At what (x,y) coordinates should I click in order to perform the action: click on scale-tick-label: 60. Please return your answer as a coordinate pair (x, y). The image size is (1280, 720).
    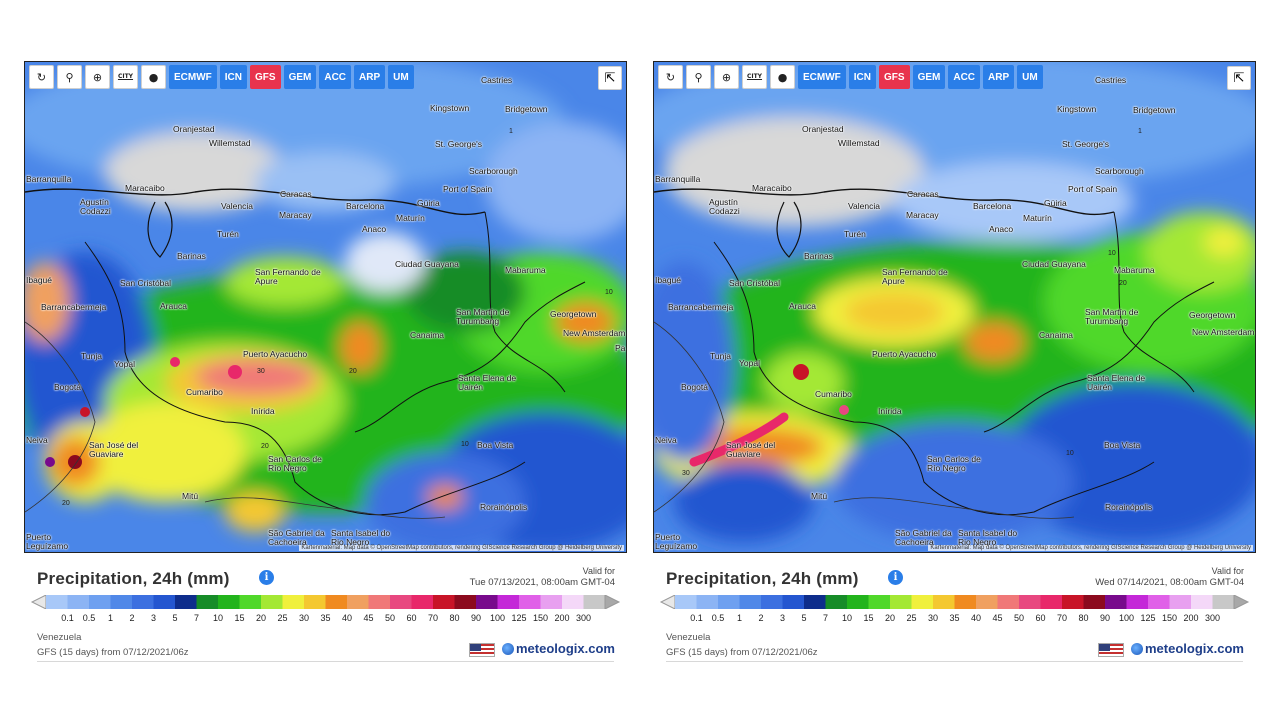
    Looking at the image, I should click on (1040, 618).